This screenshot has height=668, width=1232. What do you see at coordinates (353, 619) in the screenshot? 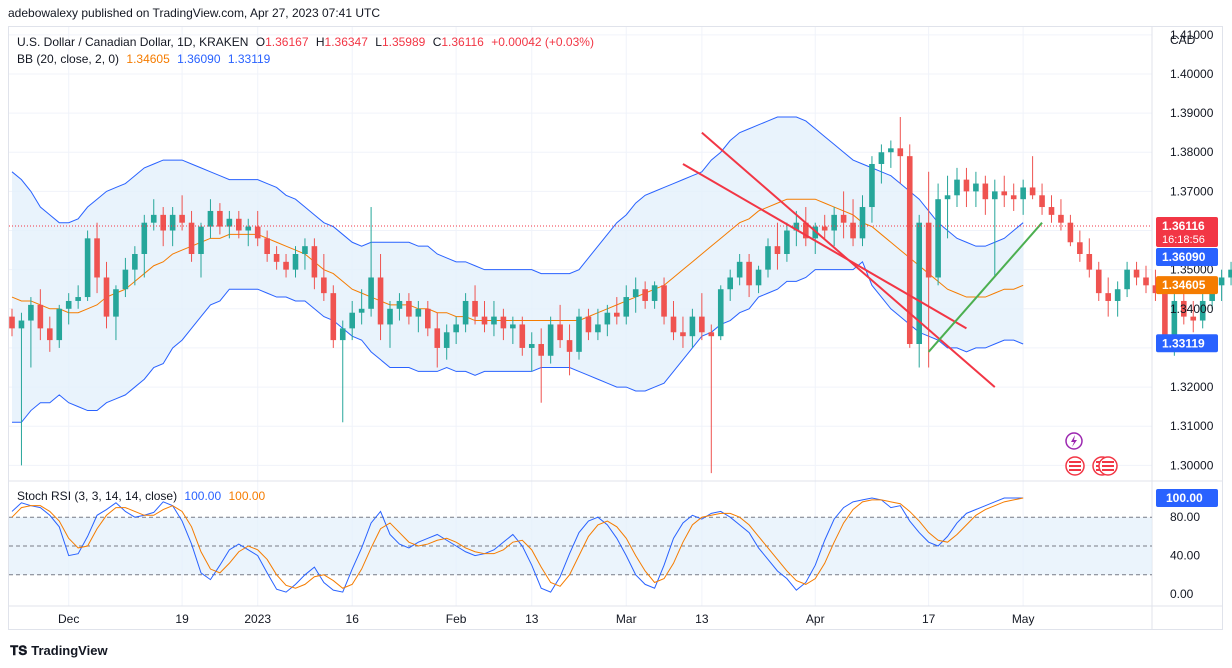
I see `time-tick-label: 16` at bounding box center [353, 619].